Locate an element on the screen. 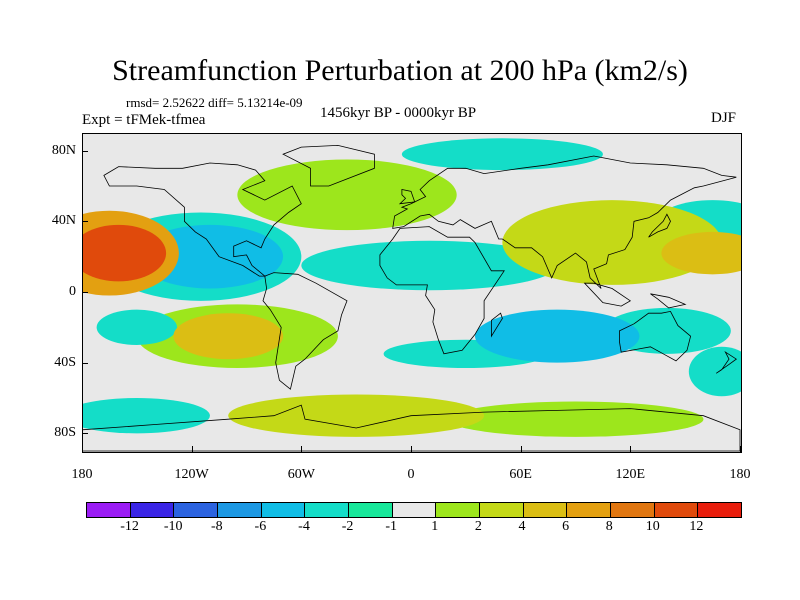 The height and width of the screenshot is (600, 800). colorbar-label: -6 is located at coordinates (260, 526).